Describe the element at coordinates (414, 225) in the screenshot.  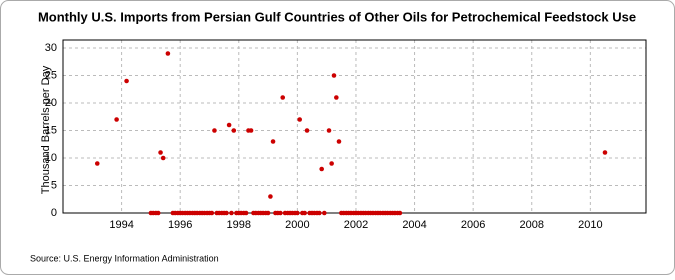
I see `x-tick-label: 2004` at that location.